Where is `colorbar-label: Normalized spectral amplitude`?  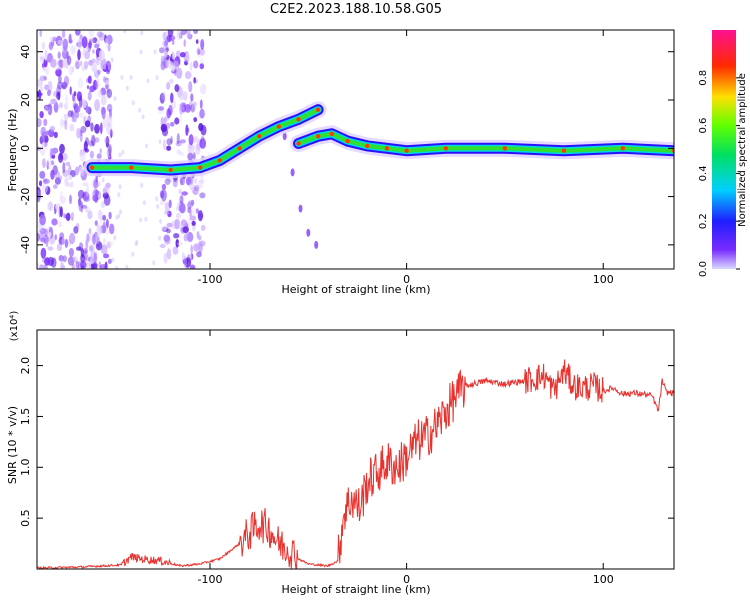 colorbar-label: Normalized spectral amplitude is located at coordinates (742, 150).